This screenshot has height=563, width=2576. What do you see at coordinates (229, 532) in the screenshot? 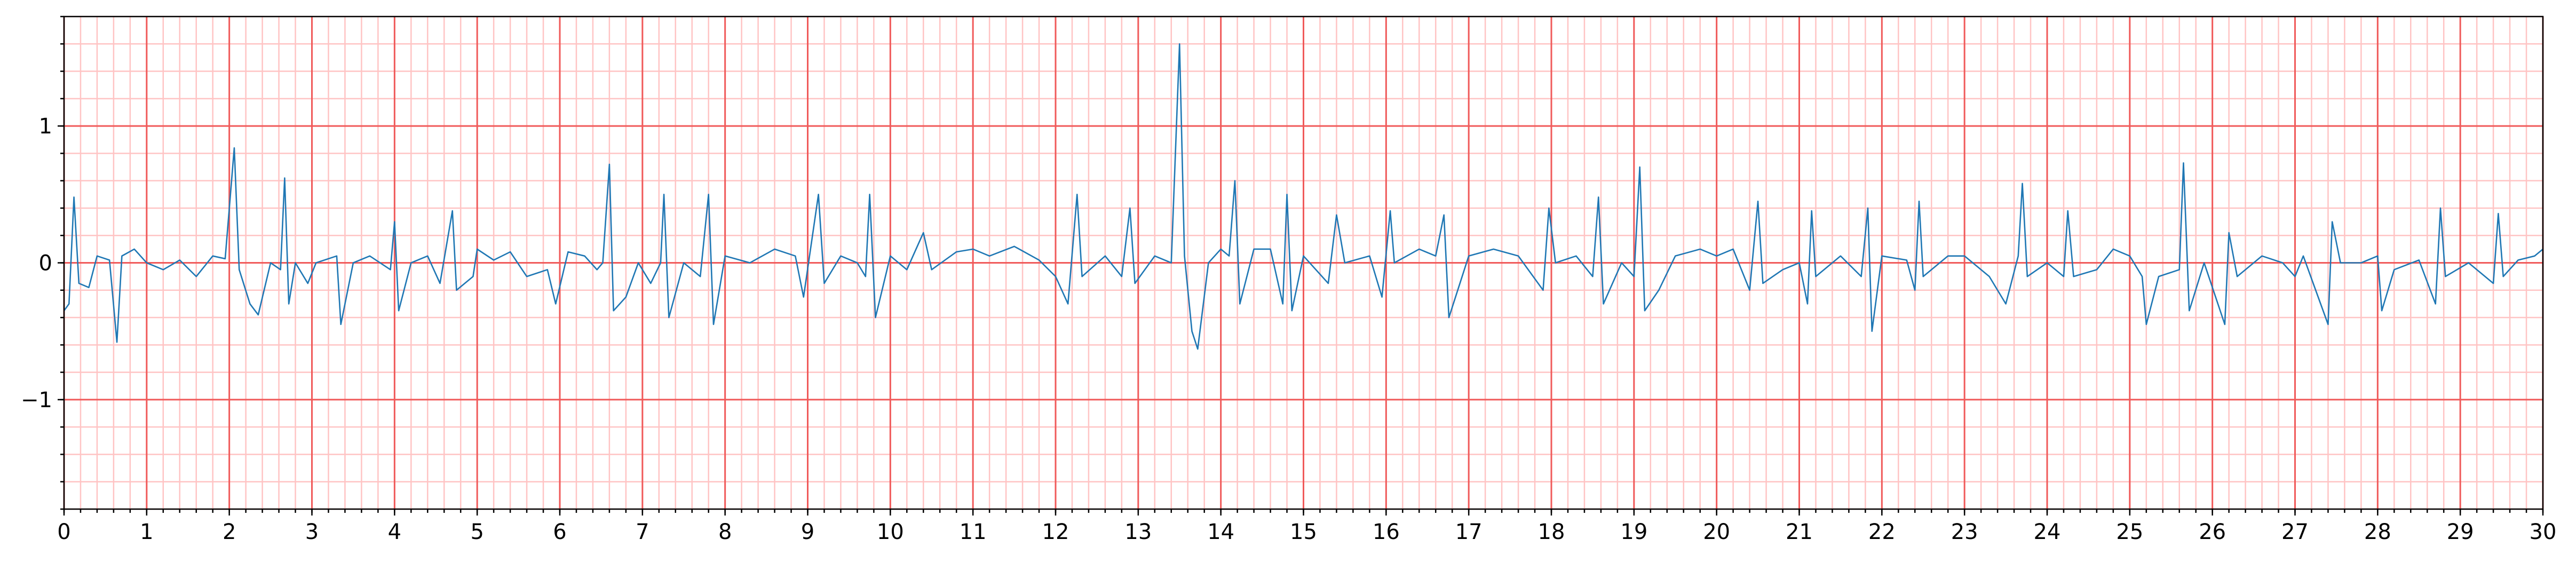
I see `x-tick-label: 2` at bounding box center [229, 532].